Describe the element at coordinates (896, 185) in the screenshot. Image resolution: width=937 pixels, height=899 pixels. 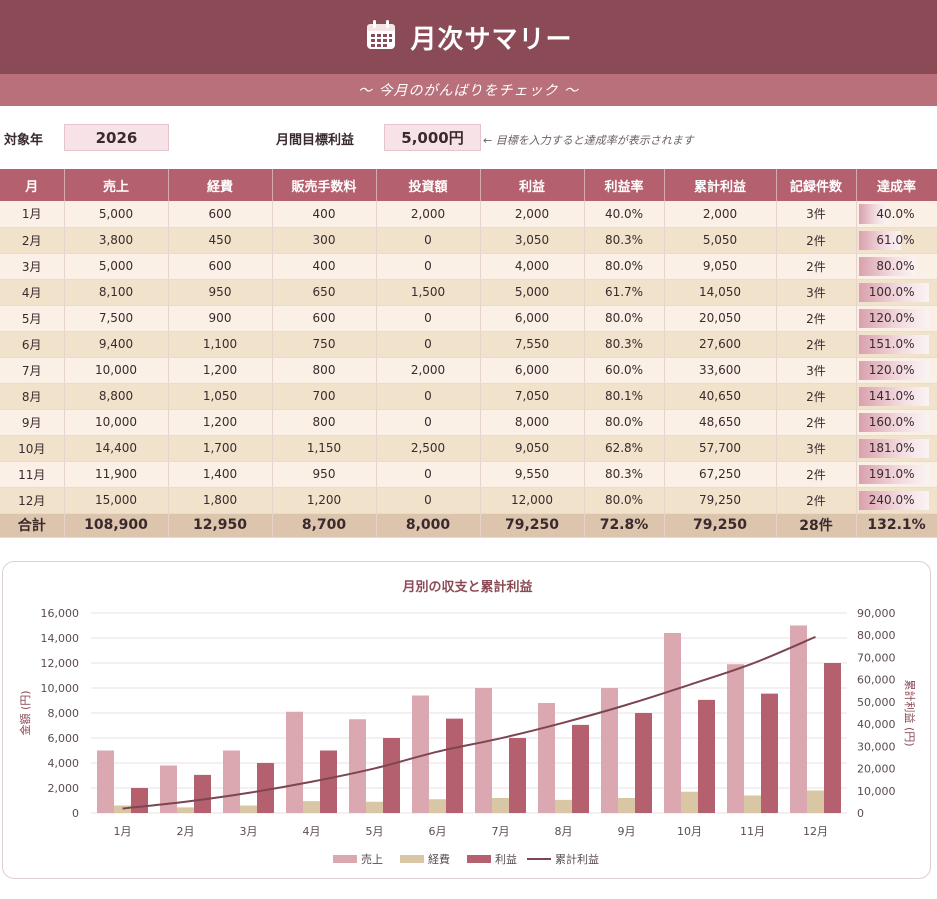
I see `col-header-achievement: 達成率` at that location.